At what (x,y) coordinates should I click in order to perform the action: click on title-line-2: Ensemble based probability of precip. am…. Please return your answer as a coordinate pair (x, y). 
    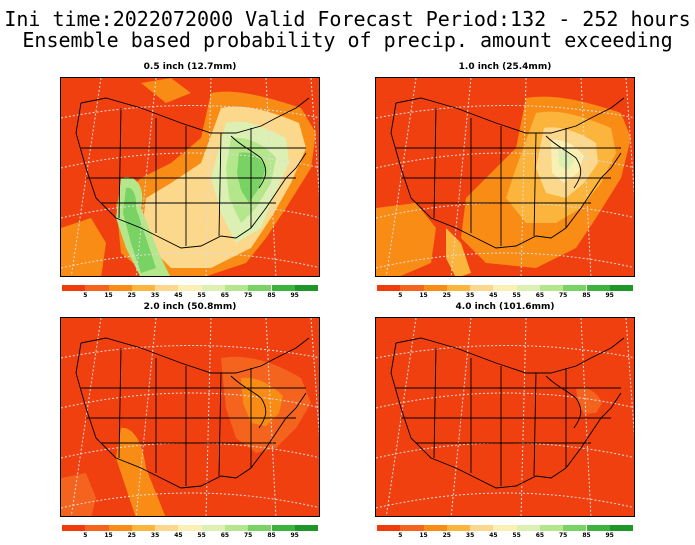
    Looking at the image, I should click on (347, 40).